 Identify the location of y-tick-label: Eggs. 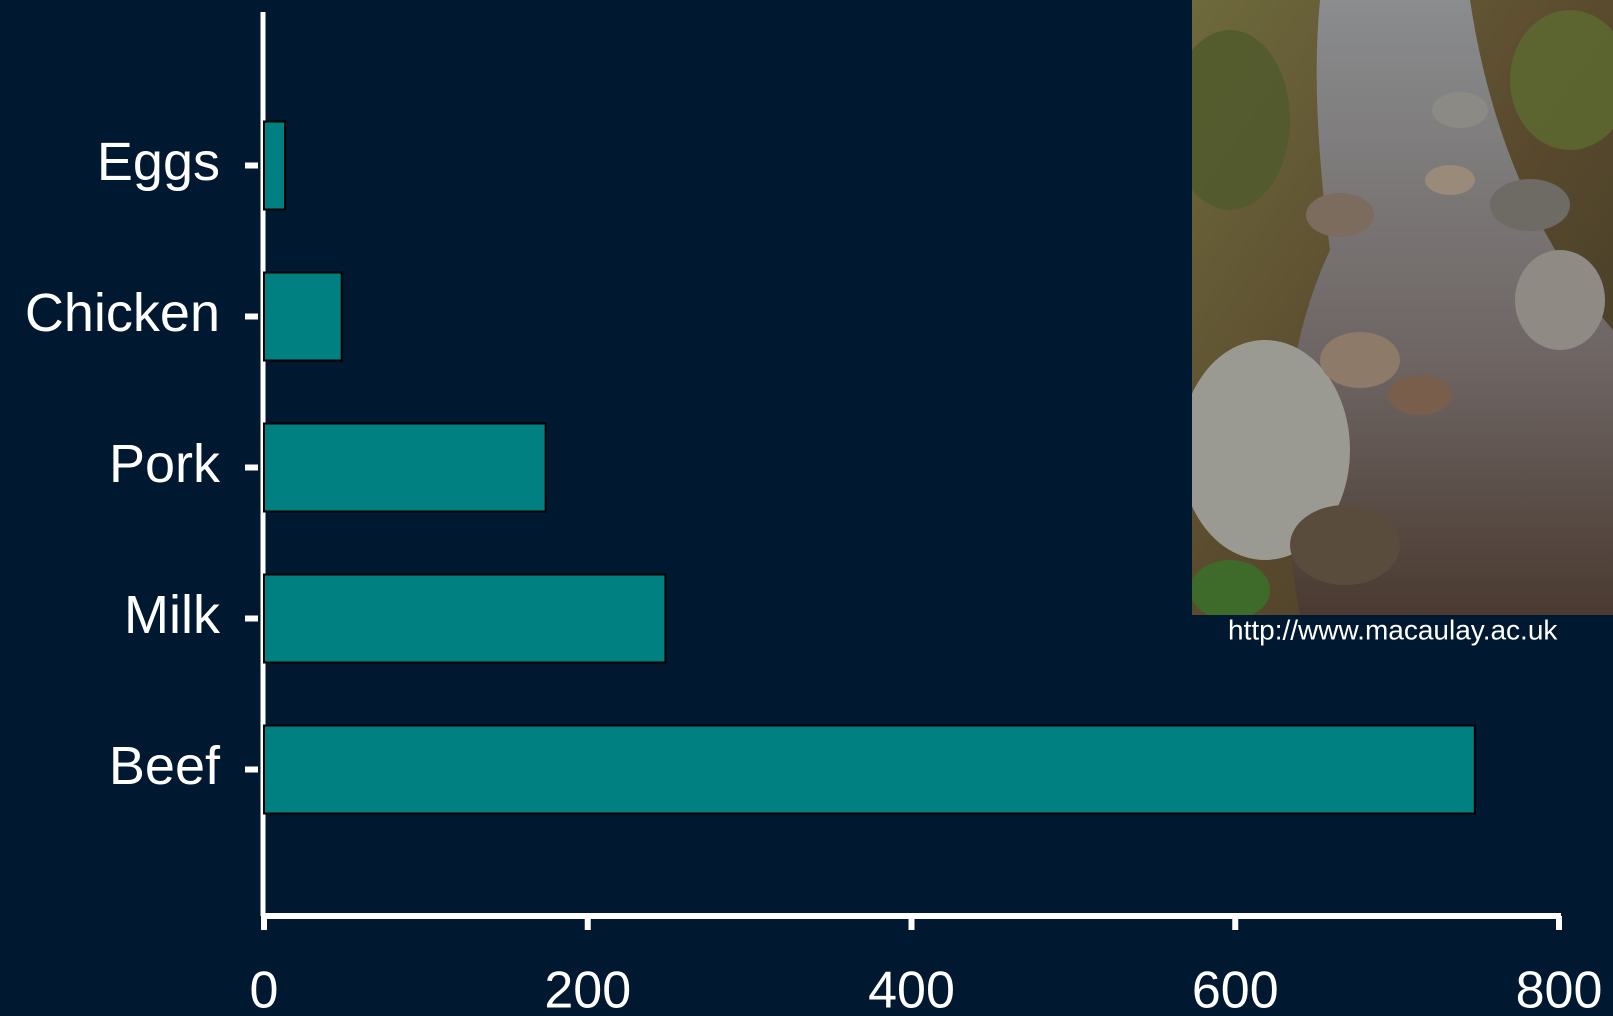
(158, 162).